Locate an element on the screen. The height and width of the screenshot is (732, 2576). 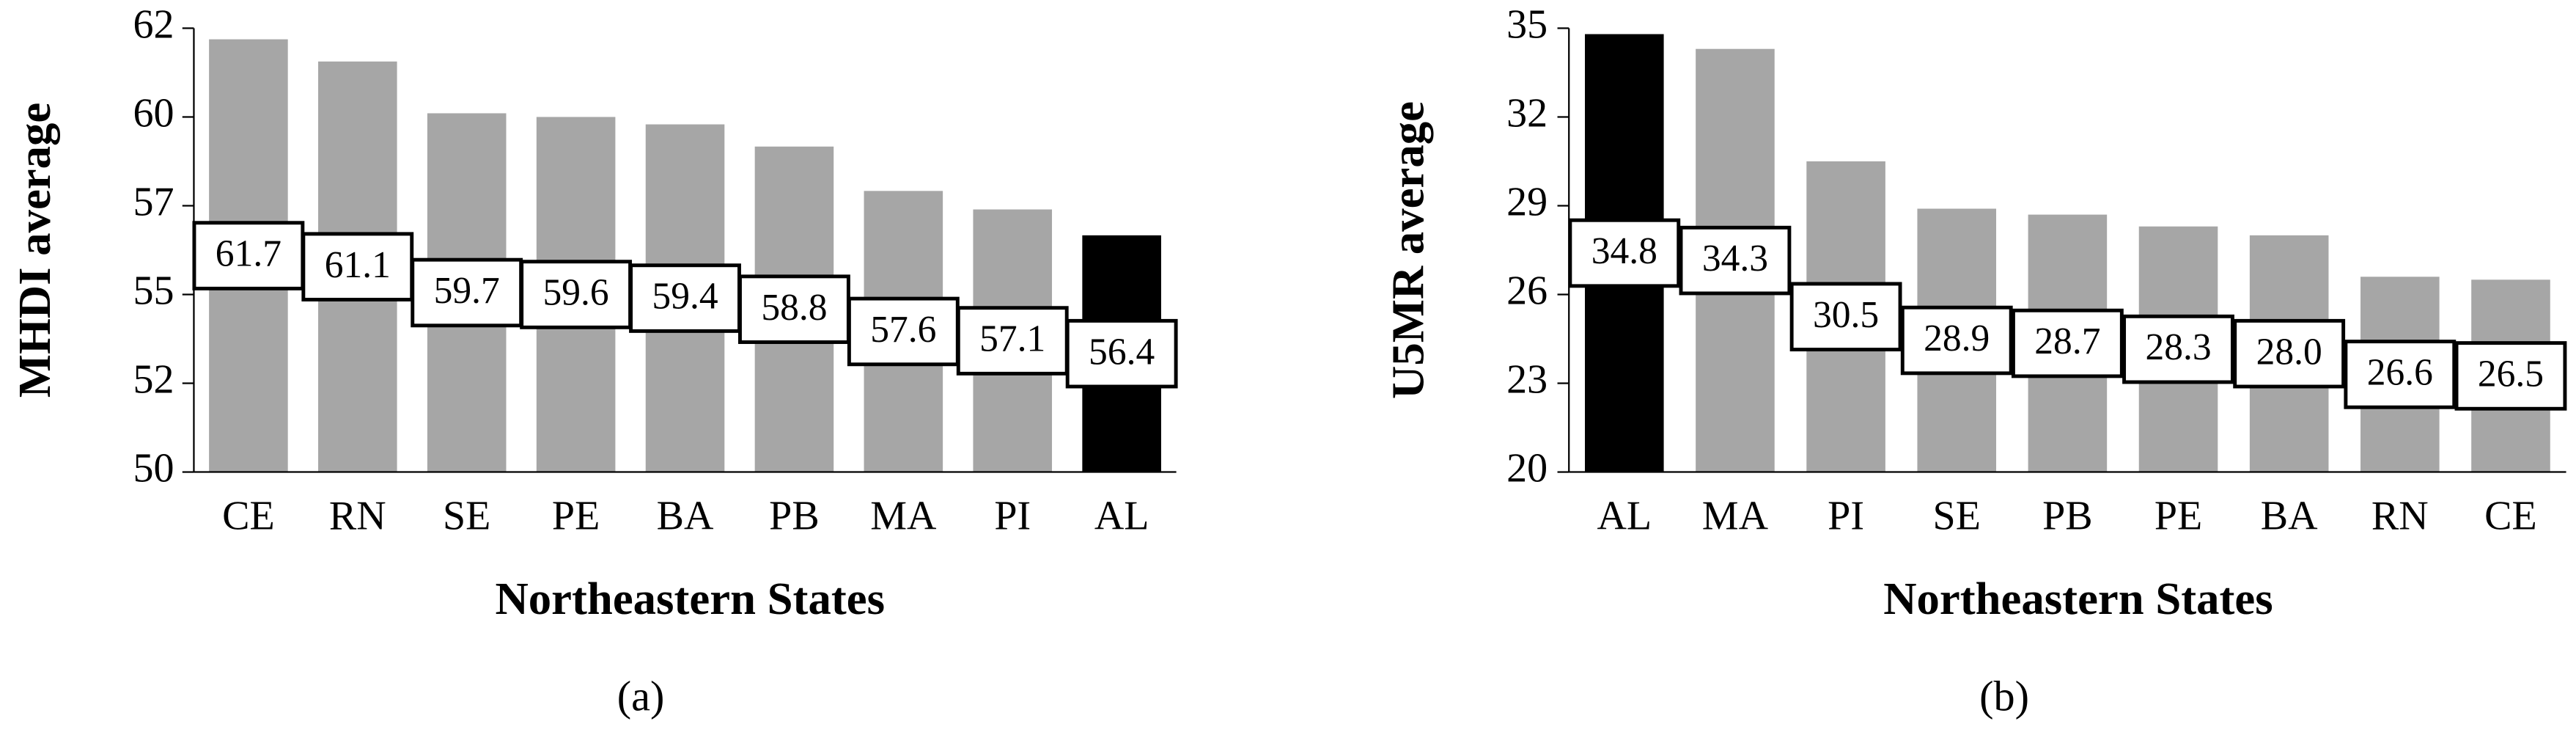
y-tick-label: 52 is located at coordinates (153, 379).